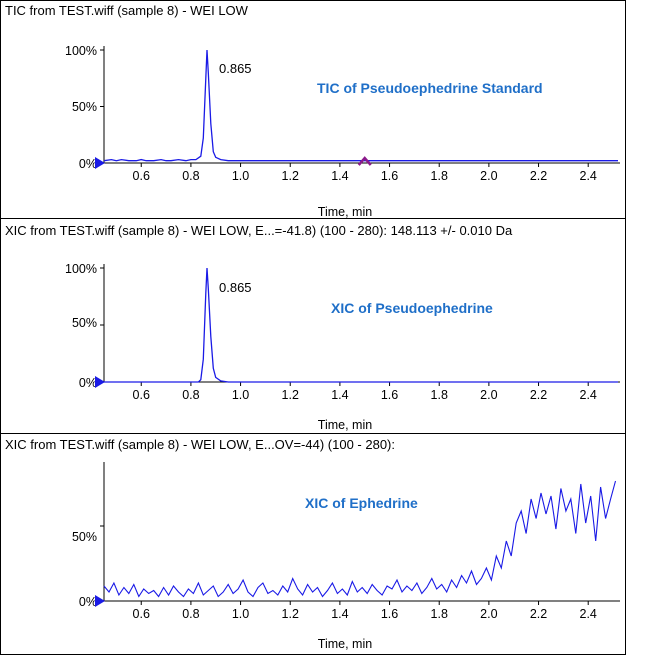 Image resolution: width=649 pixels, height=656 pixels. Describe the element at coordinates (360, 105) in the screenshot. I see `tic-trace` at that location.